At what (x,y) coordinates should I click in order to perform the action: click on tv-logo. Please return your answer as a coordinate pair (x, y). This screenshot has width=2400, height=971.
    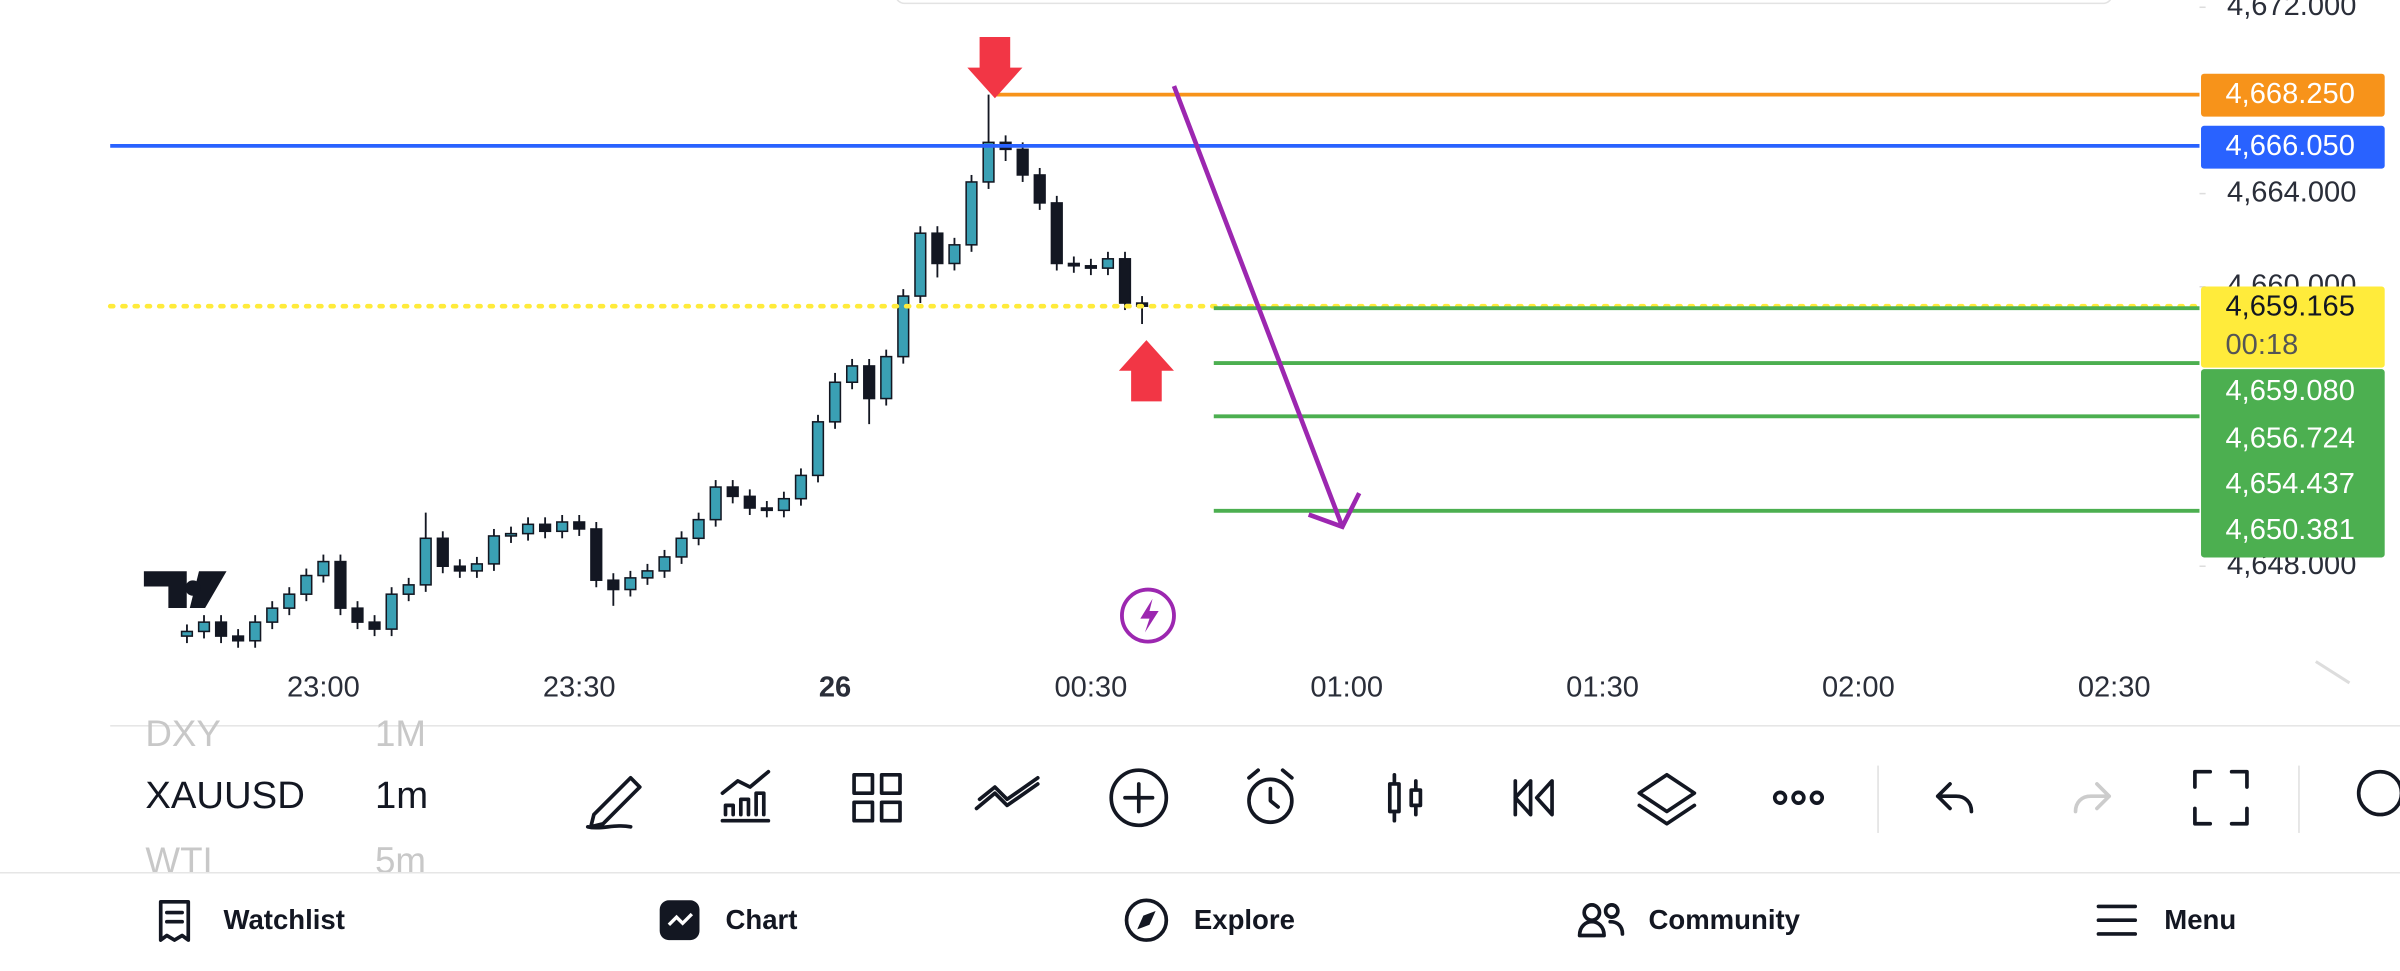
    Looking at the image, I should click on (185, 589).